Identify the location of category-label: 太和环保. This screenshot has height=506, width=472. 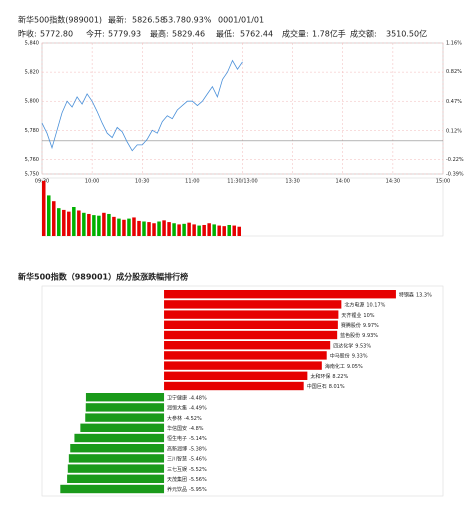
(320, 376).